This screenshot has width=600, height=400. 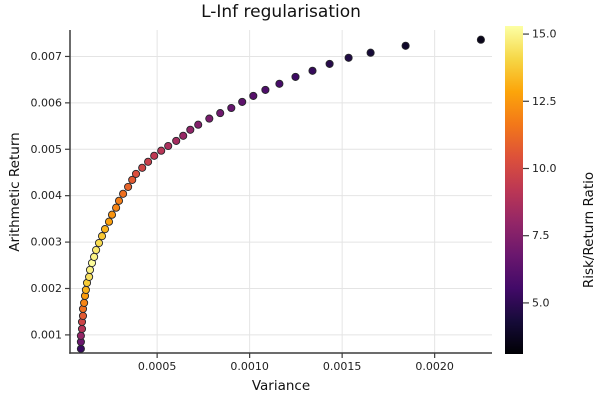 I want to click on x-tick-label: 0.0015, so click(x=342, y=366).